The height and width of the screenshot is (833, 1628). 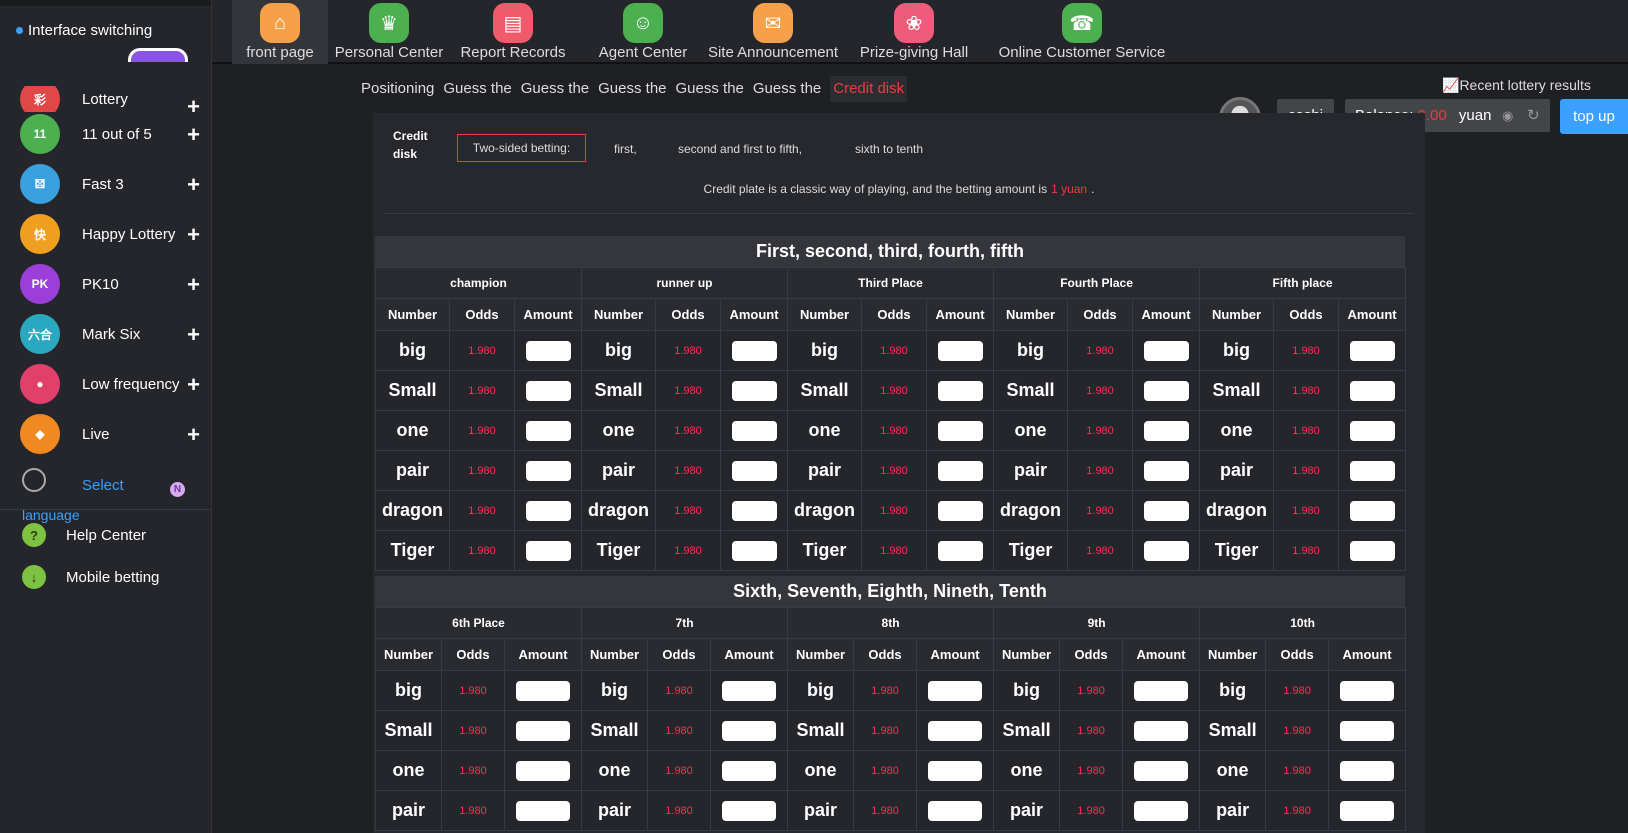 I want to click on mobile-betting-item: ↓ Mobile betting, so click(x=90, y=577).